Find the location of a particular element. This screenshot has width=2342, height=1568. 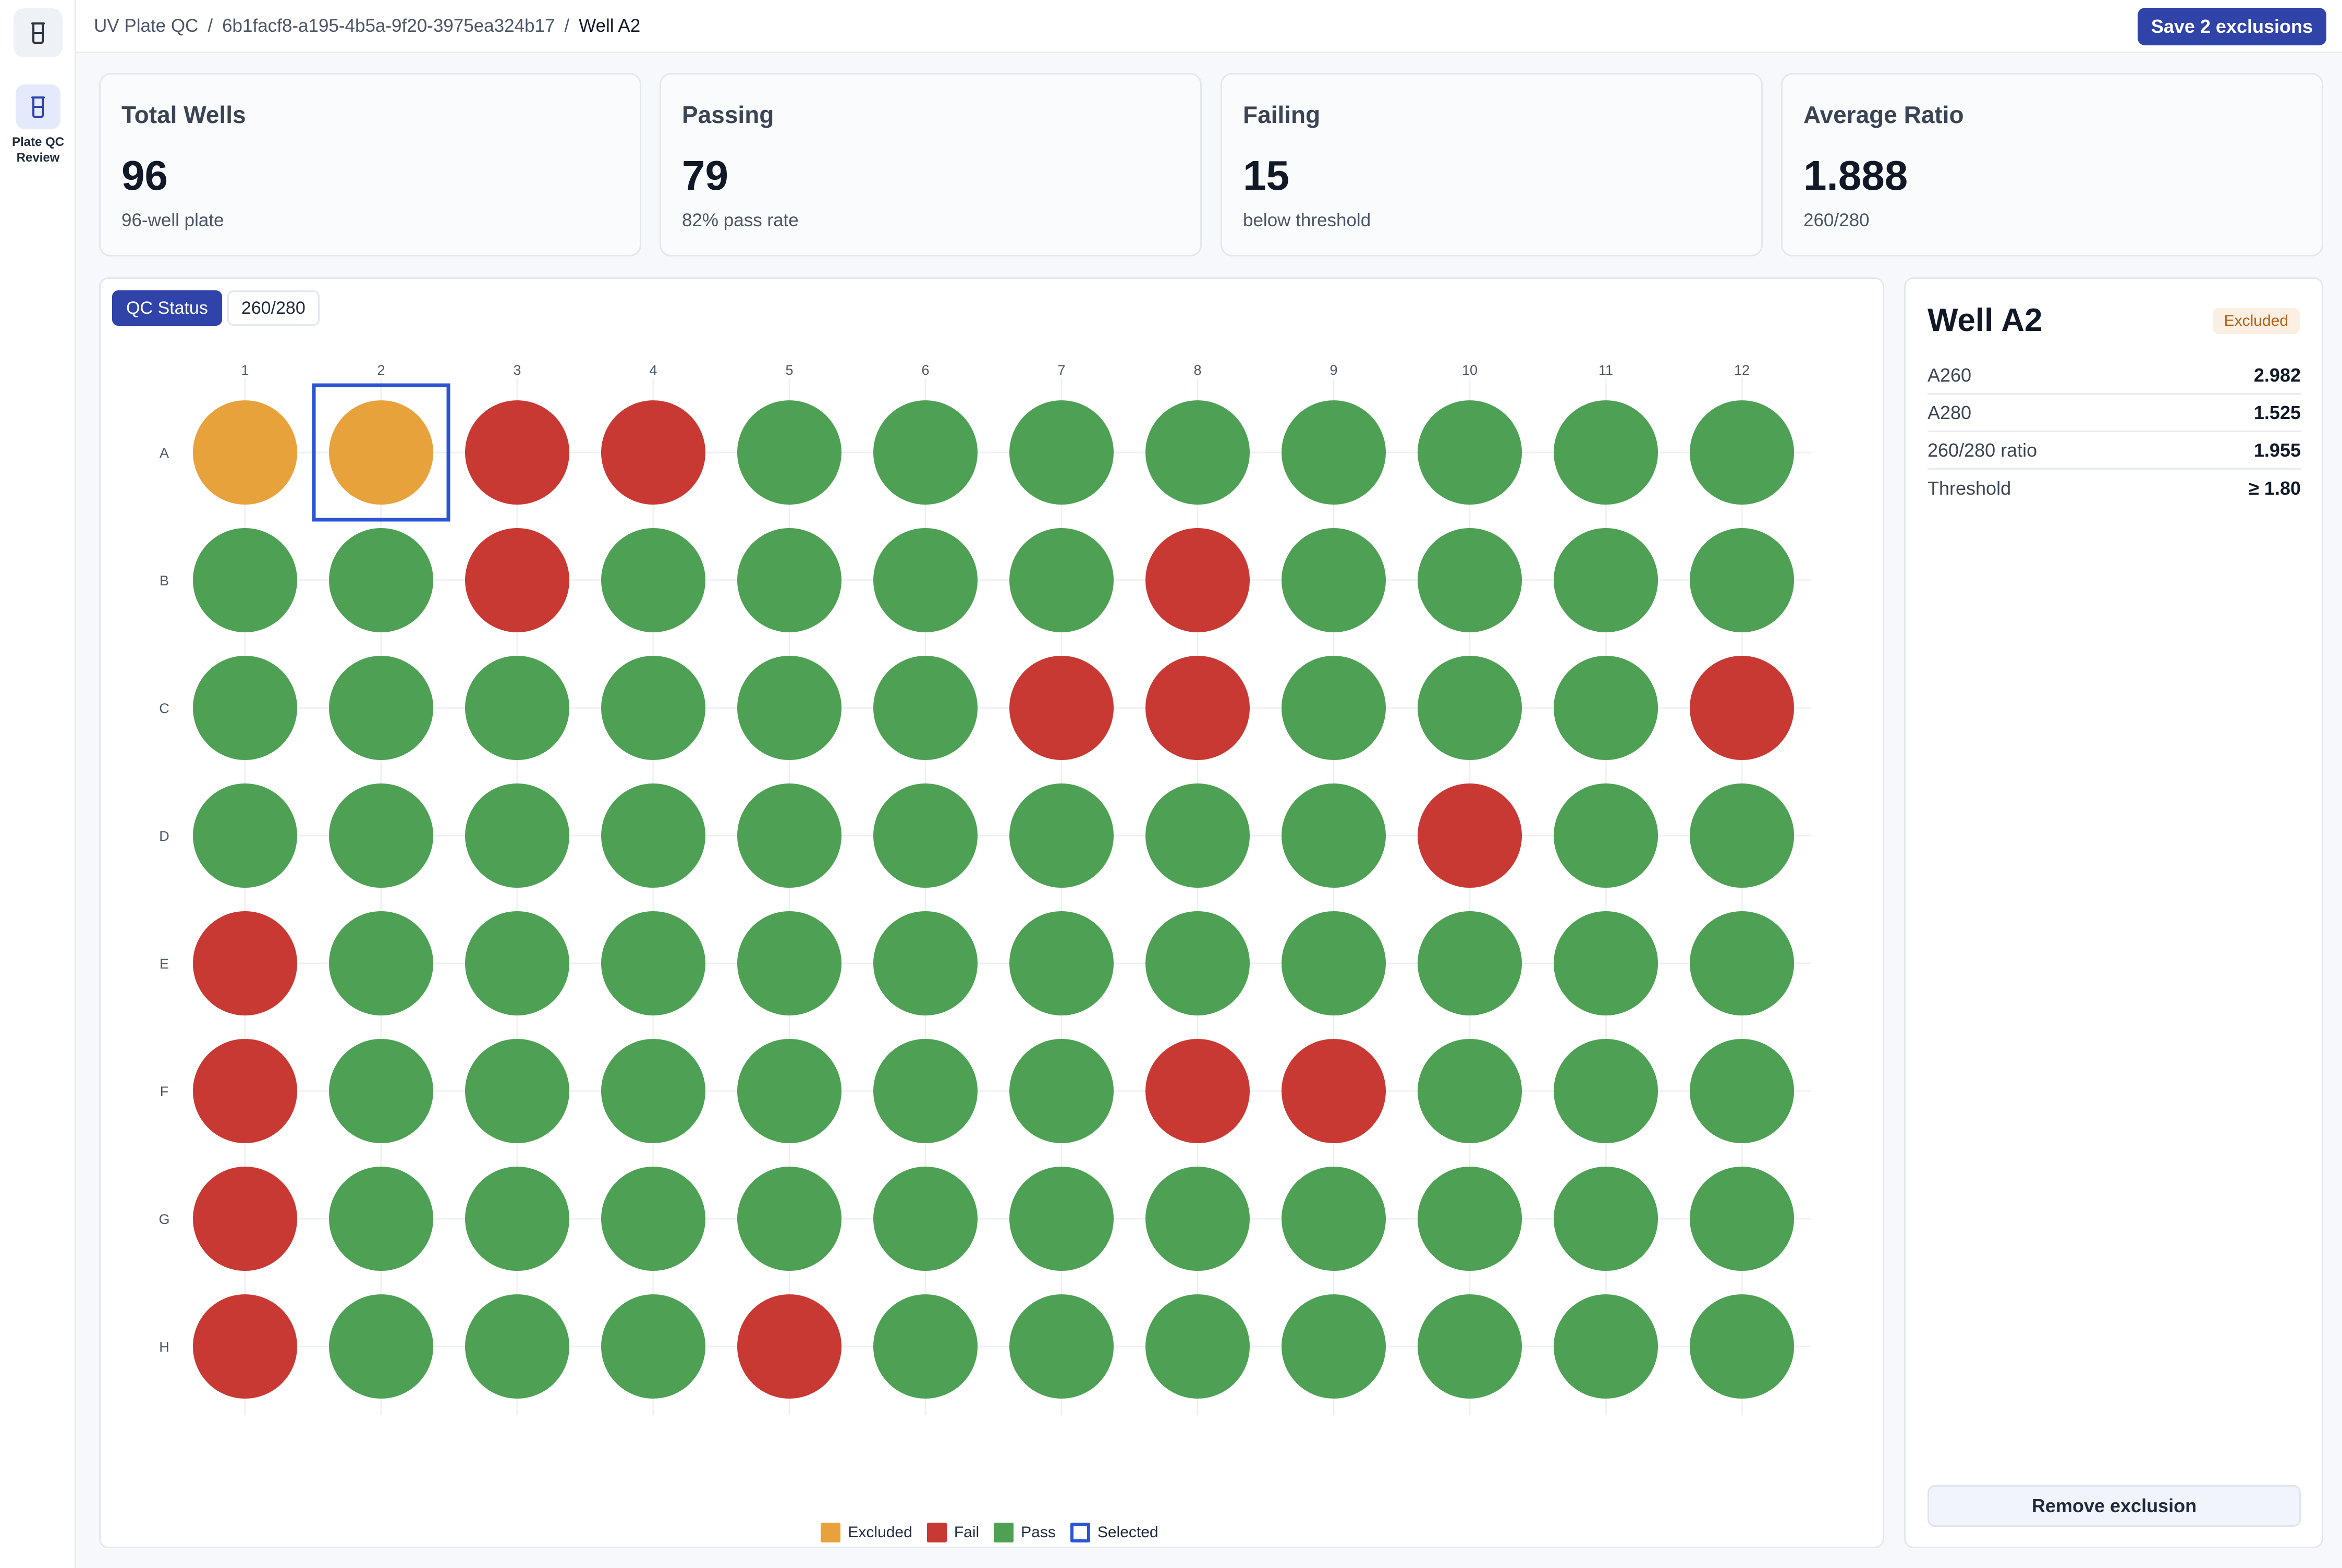

well-C8 is located at coordinates (1197, 708).